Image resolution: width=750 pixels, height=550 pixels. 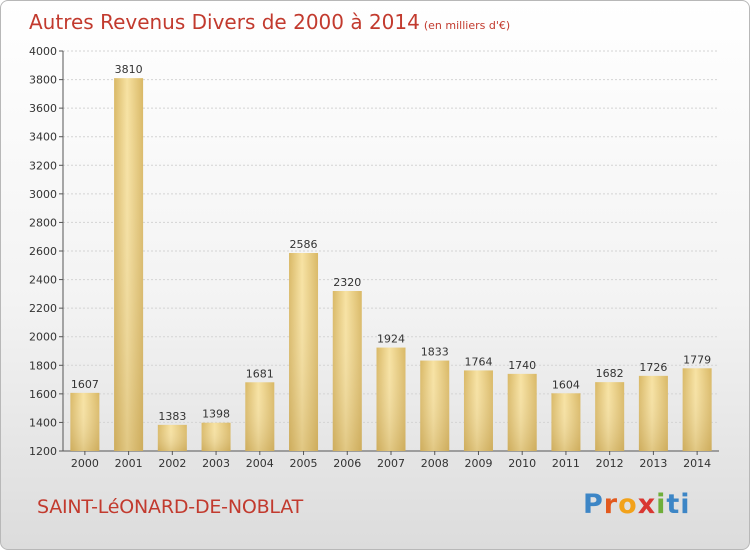 I want to click on x-tick-label: 2003, so click(x=216, y=463).